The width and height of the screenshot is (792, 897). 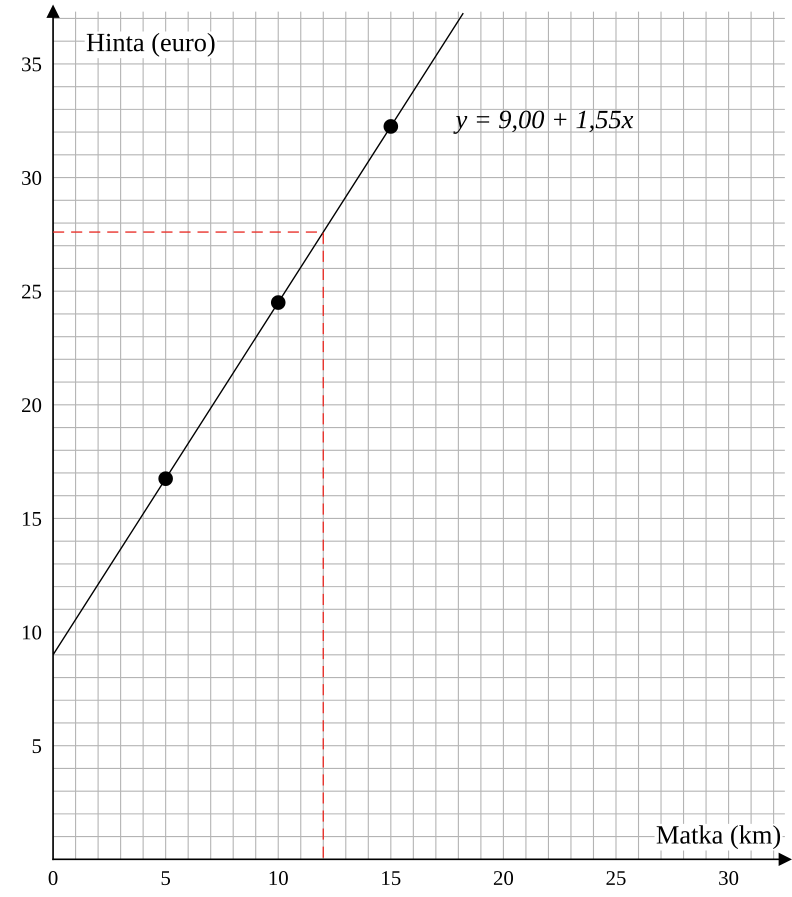 I want to click on x-tick-label: 20, so click(x=504, y=878).